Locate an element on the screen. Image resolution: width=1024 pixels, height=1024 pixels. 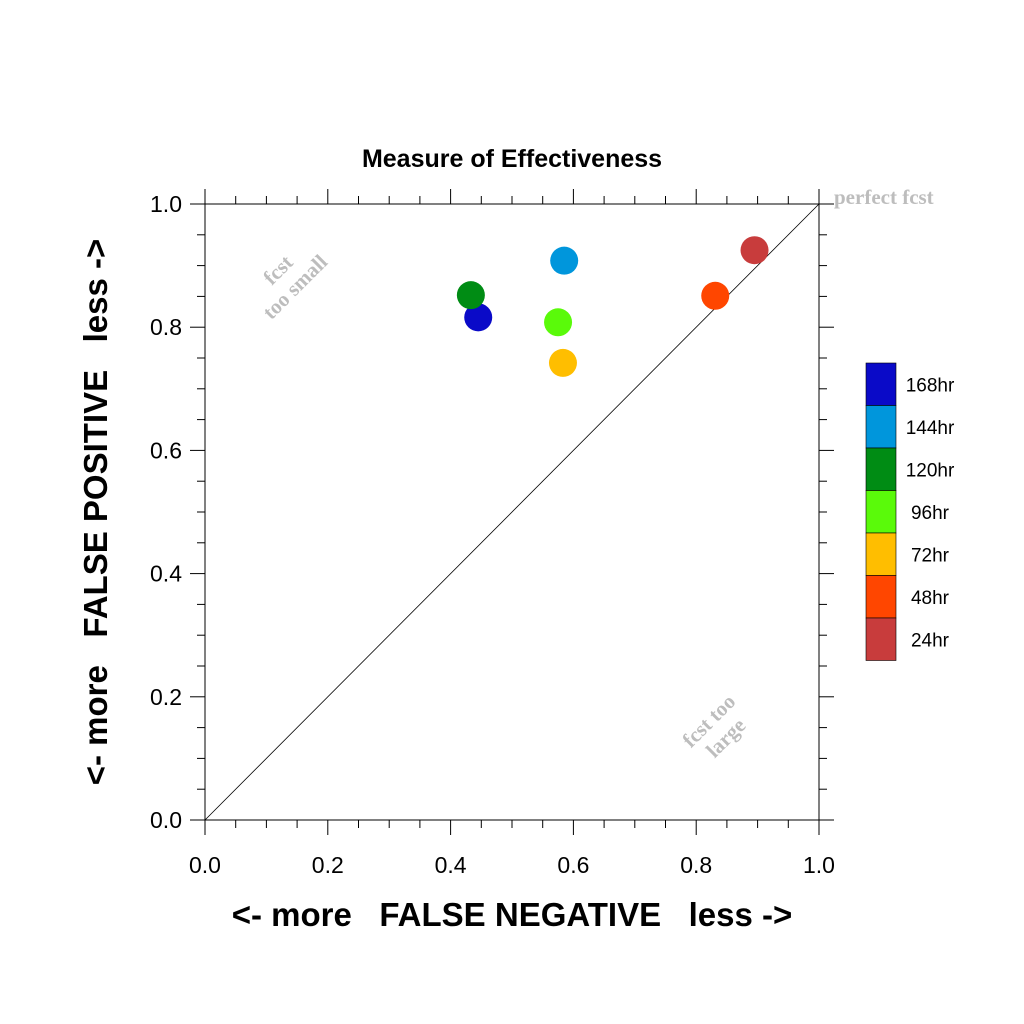
point-24hr is located at coordinates (754, 250).